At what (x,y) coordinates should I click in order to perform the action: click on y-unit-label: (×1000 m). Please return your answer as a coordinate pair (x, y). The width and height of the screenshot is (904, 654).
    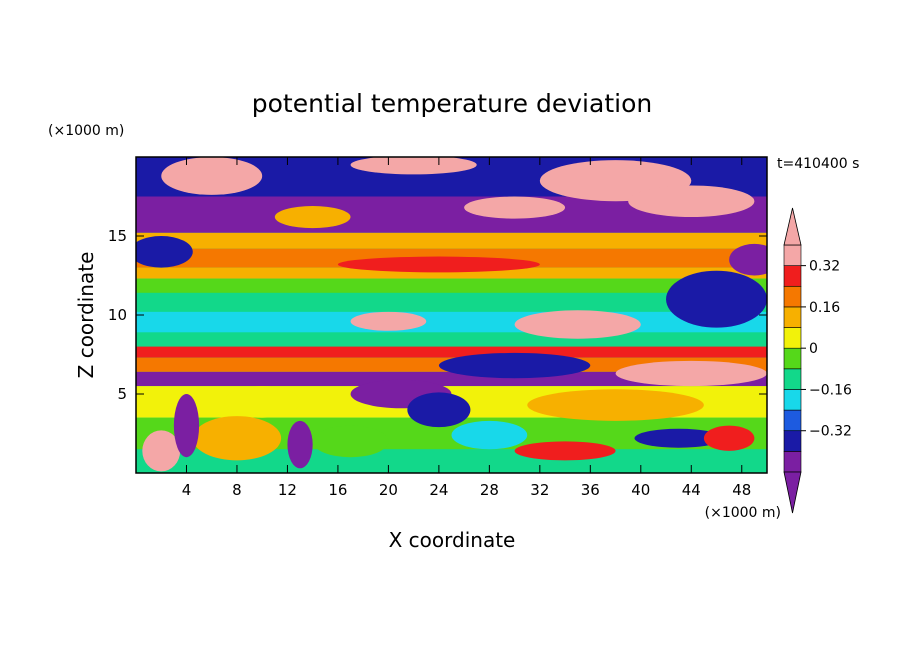
    Looking at the image, I should click on (86, 131).